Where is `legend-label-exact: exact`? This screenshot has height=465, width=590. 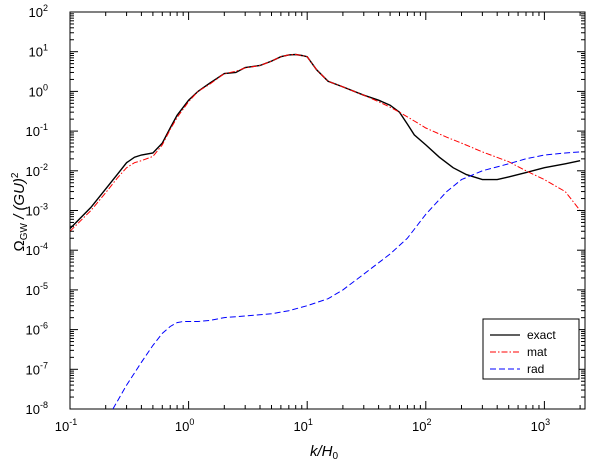 legend-label-exact: exact is located at coordinates (541, 335).